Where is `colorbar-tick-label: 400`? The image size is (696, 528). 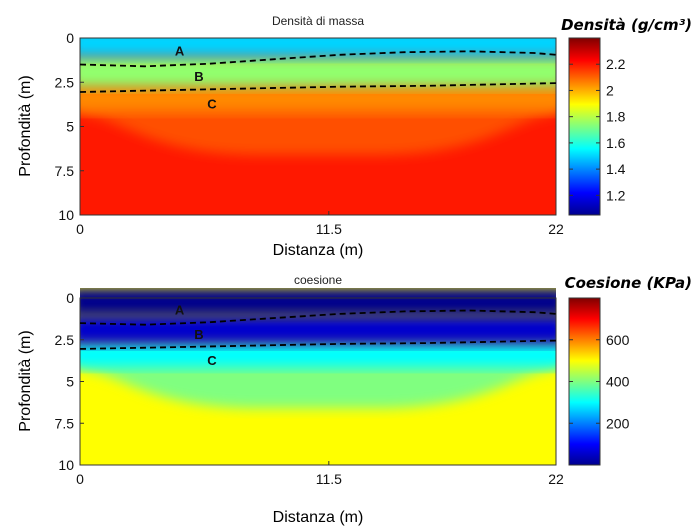
colorbar-tick-label: 400 is located at coordinates (618, 382).